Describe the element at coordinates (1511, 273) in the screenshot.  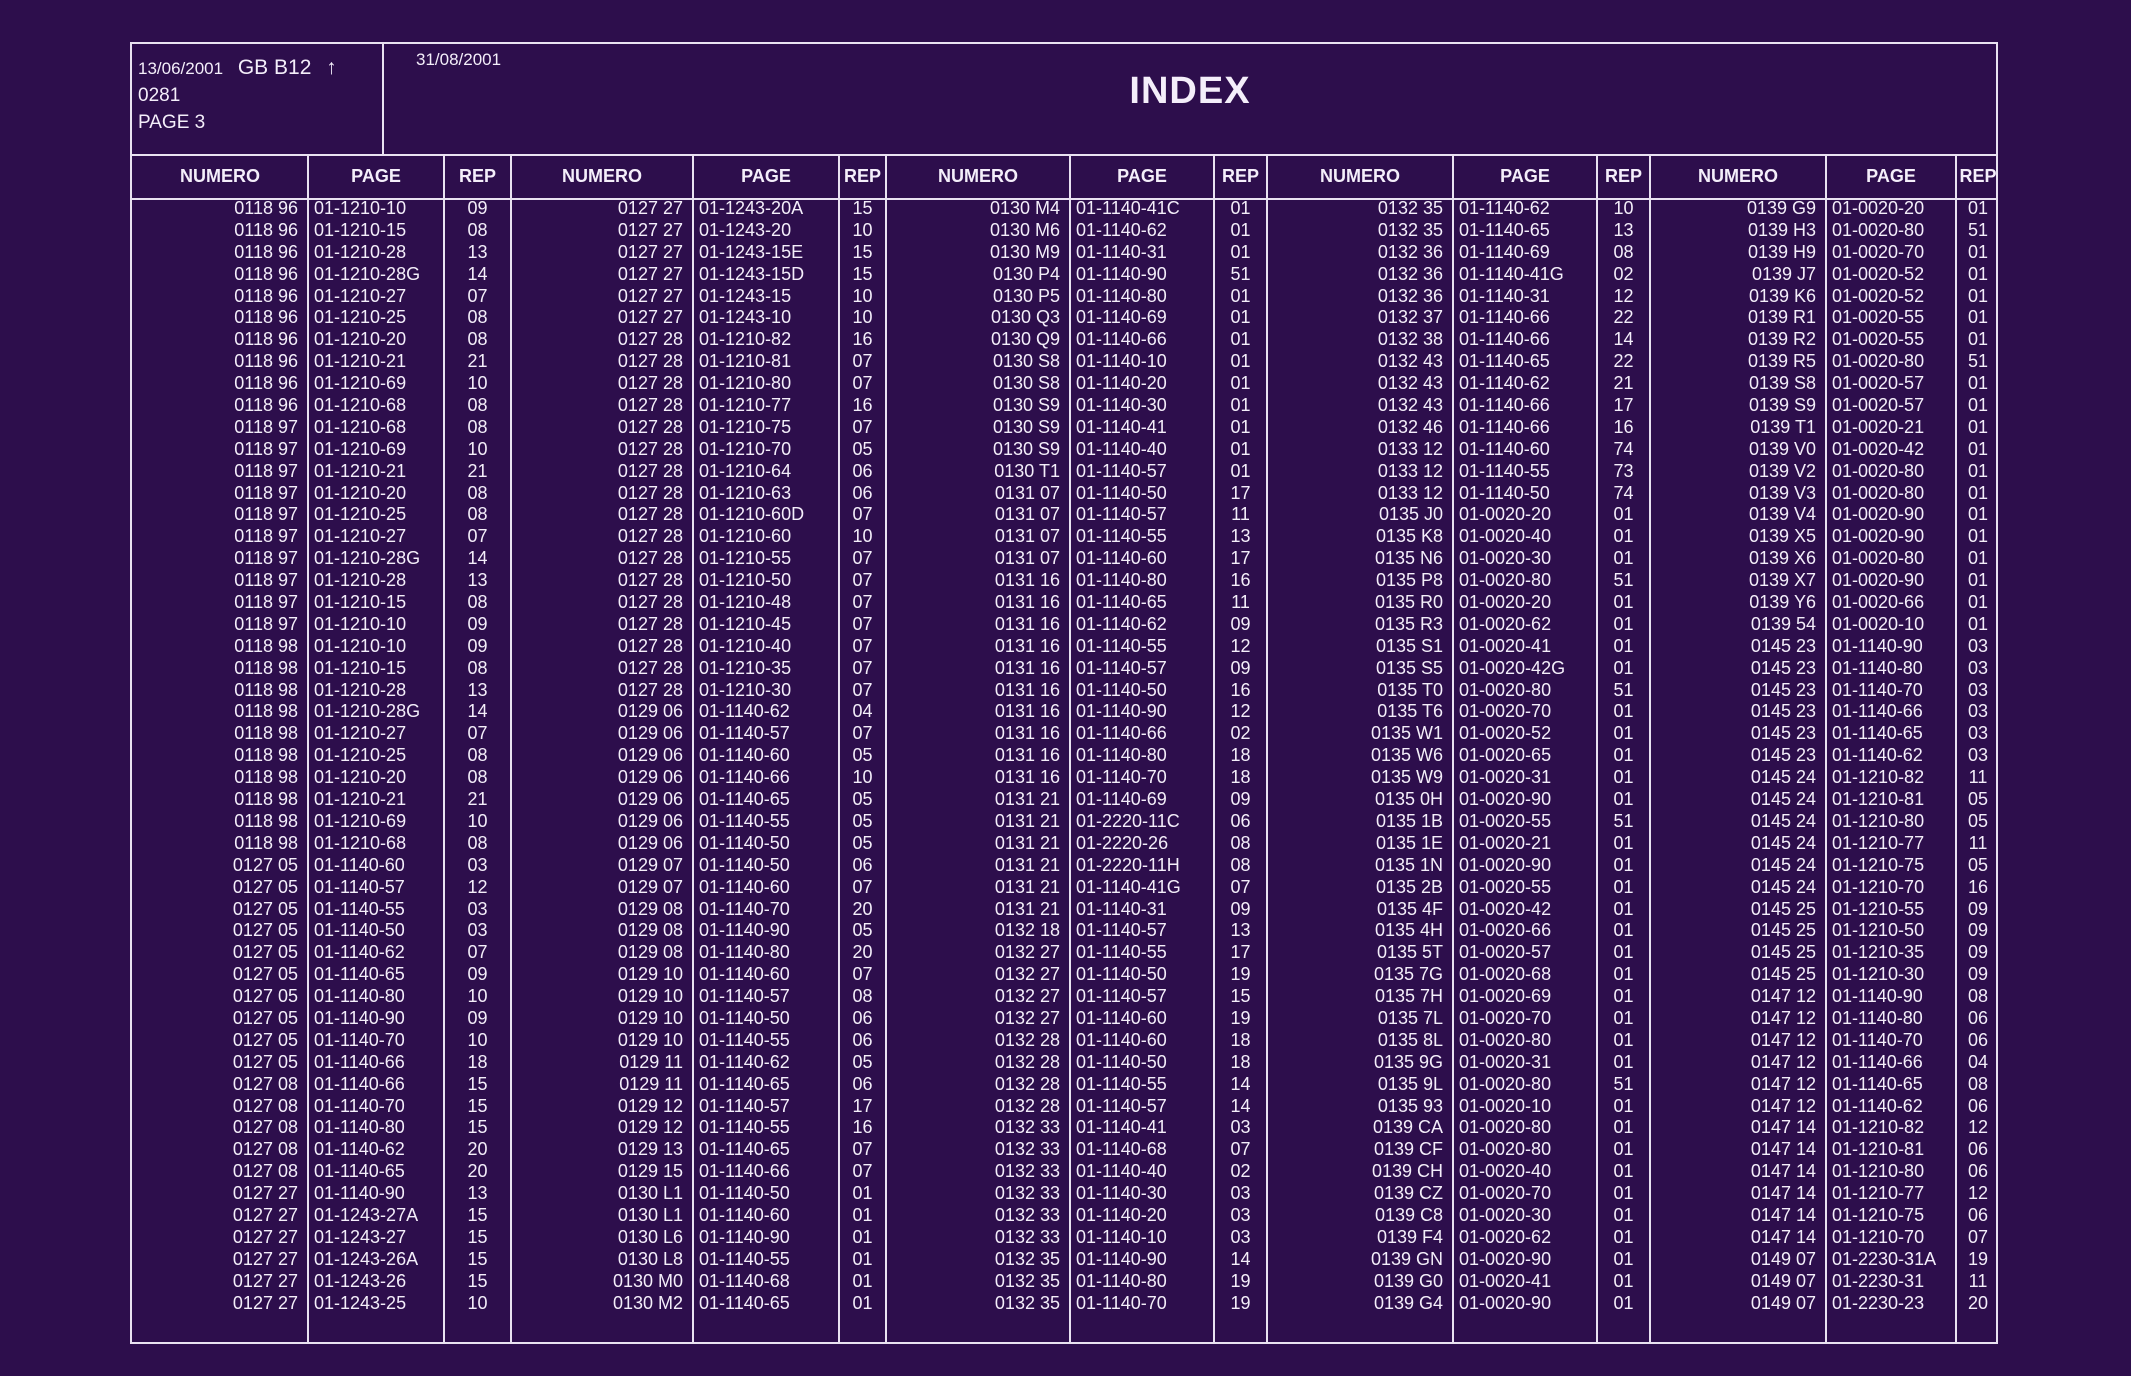
I see `index-cell-page: 01-1140-41G` at that location.